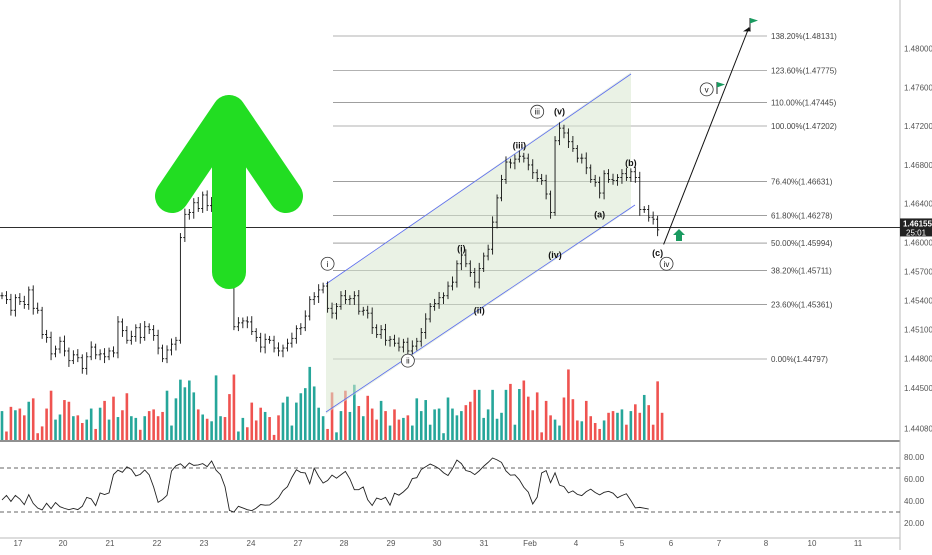  What do you see at coordinates (631, 163) in the screenshot?
I see `wave-label-text: (b)` at bounding box center [631, 163].